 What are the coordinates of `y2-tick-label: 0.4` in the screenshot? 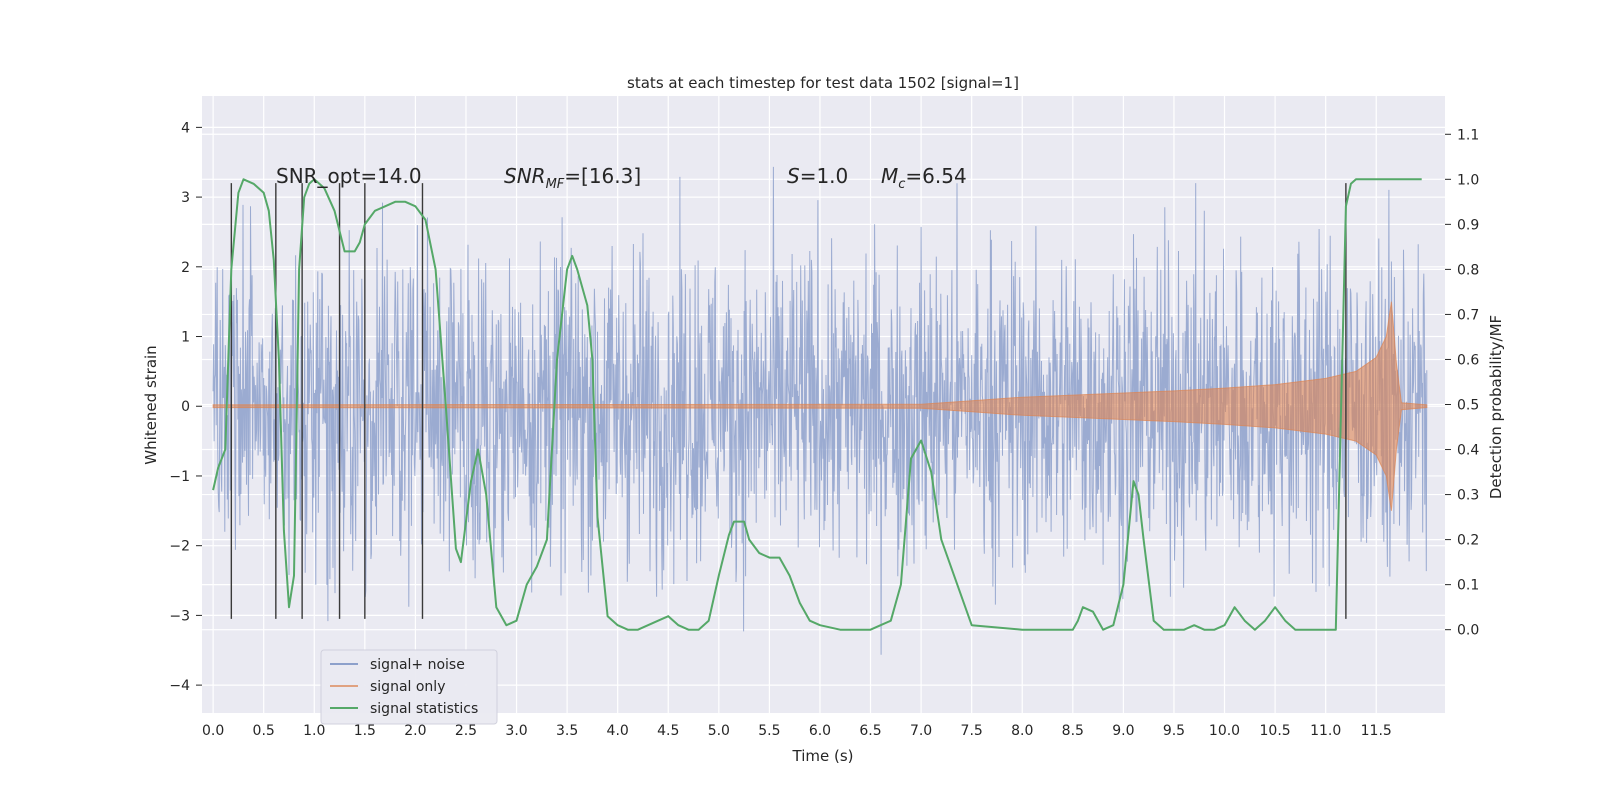 It's located at (1468, 451).